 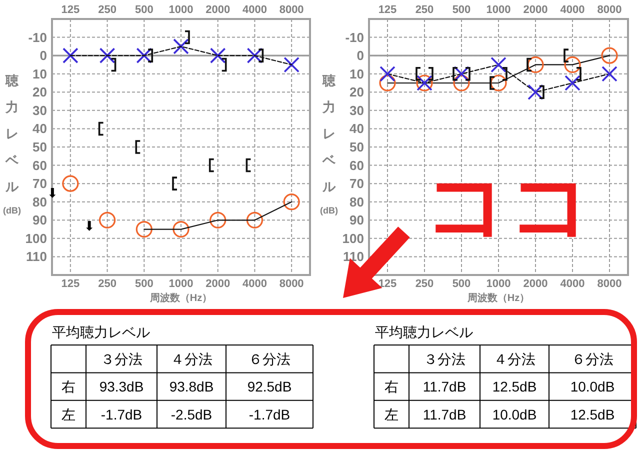 What do you see at coordinates (269, 386) in the screenshot?
I see `text: 92.5dB` at bounding box center [269, 386].